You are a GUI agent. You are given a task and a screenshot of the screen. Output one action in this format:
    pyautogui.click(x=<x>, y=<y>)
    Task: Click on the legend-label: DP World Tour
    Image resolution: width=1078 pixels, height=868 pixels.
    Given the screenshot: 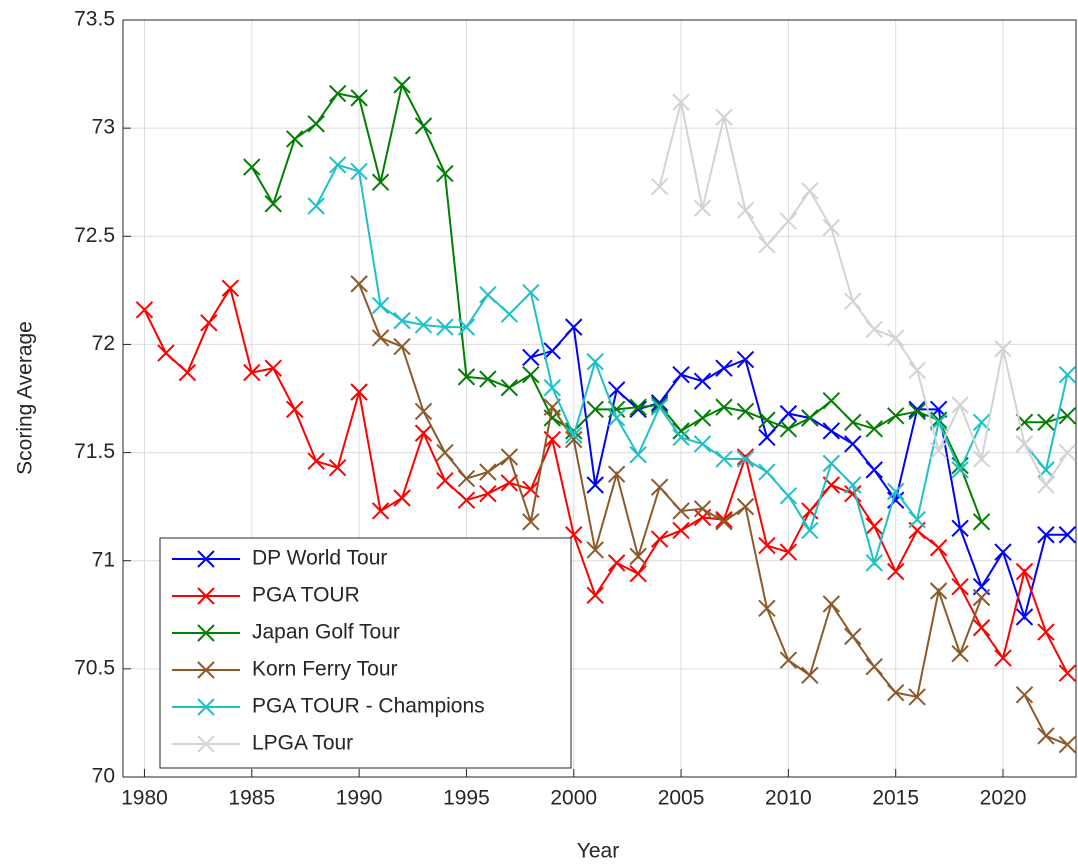 What is the action you would take?
    pyautogui.click(x=319, y=558)
    